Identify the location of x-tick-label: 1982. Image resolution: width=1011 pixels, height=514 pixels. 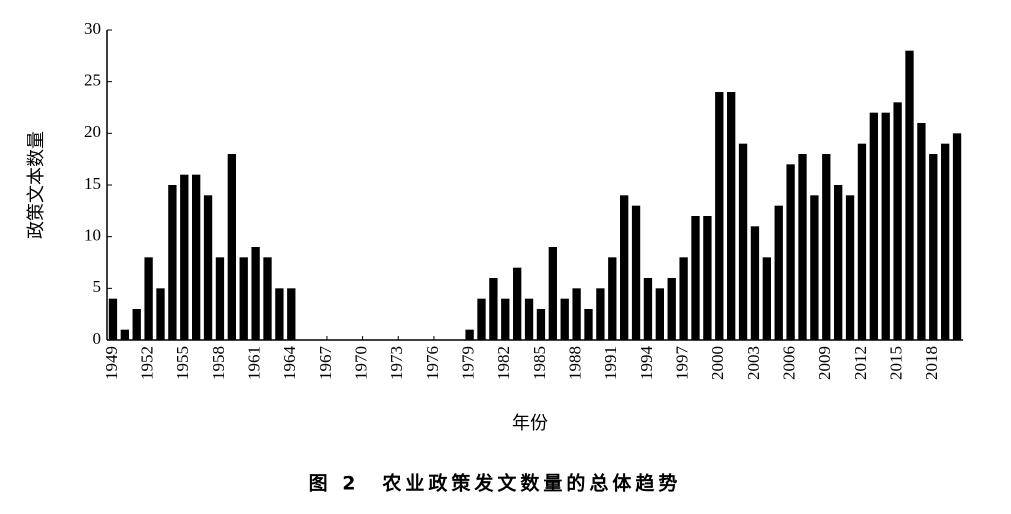
(503, 363).